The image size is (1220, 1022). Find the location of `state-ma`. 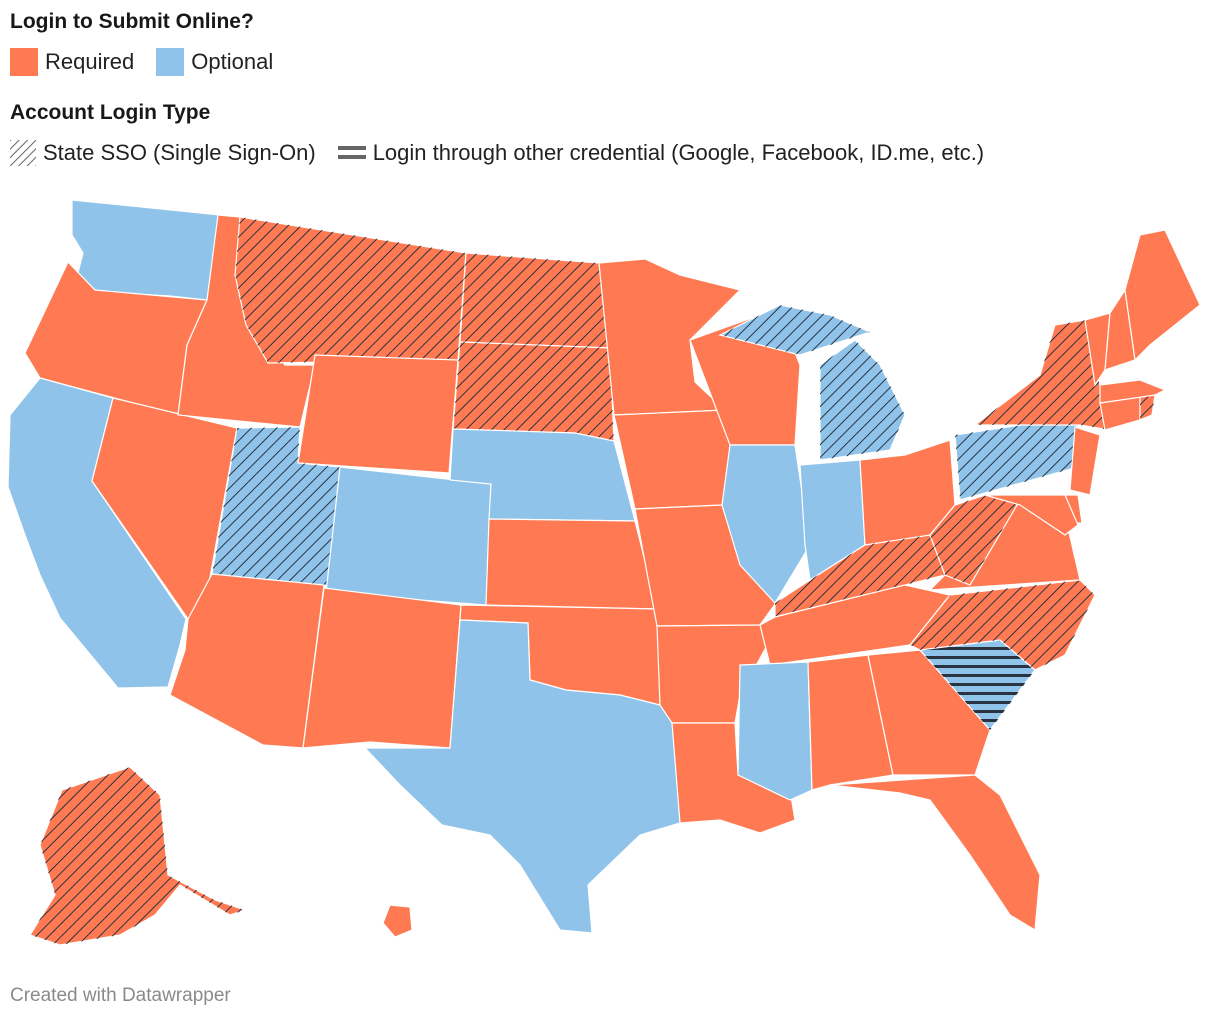

state-ma is located at coordinates (1133, 391).